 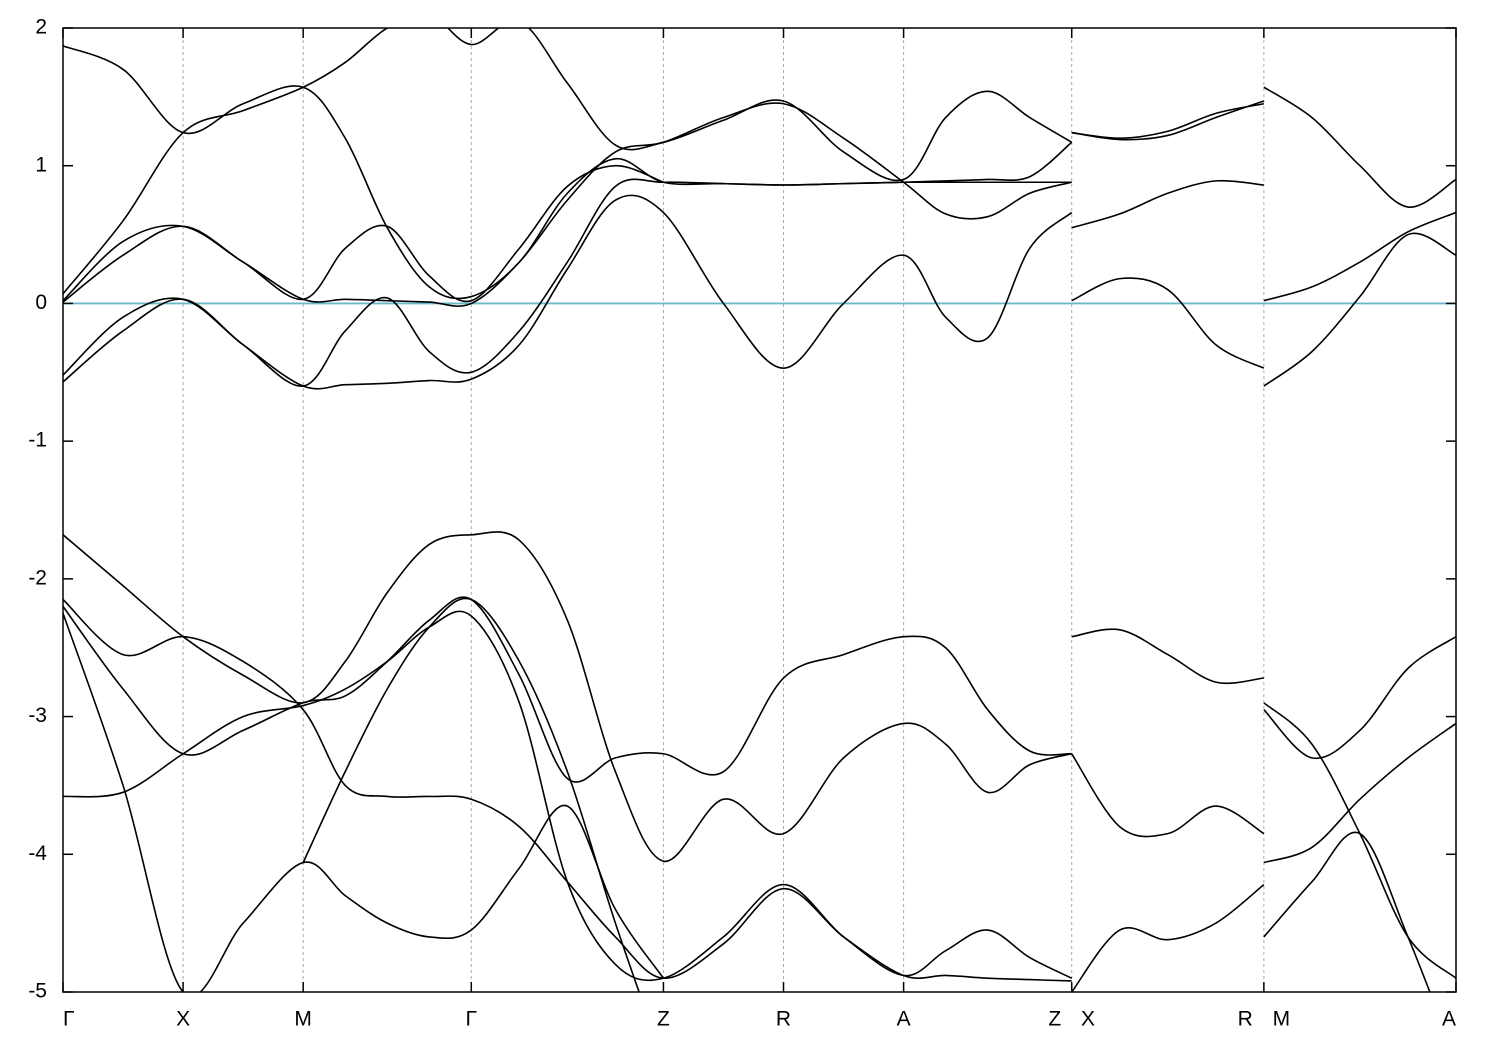 I want to click on x-tick-label: Z, so click(x=663, y=1019).